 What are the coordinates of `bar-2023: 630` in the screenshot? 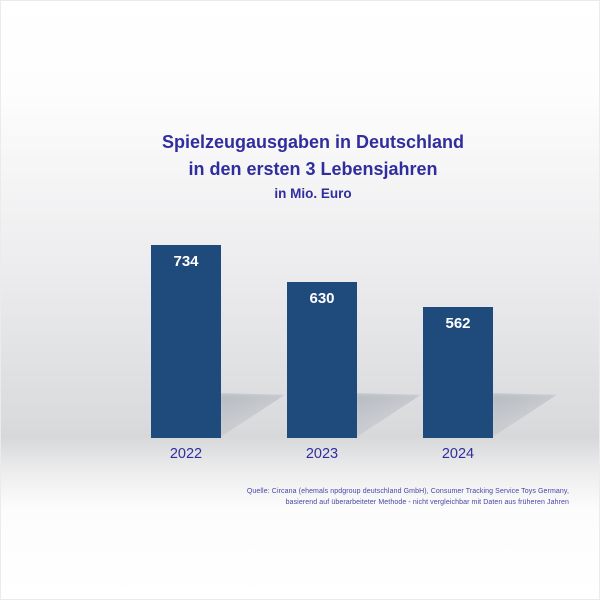 It's located at (322, 360).